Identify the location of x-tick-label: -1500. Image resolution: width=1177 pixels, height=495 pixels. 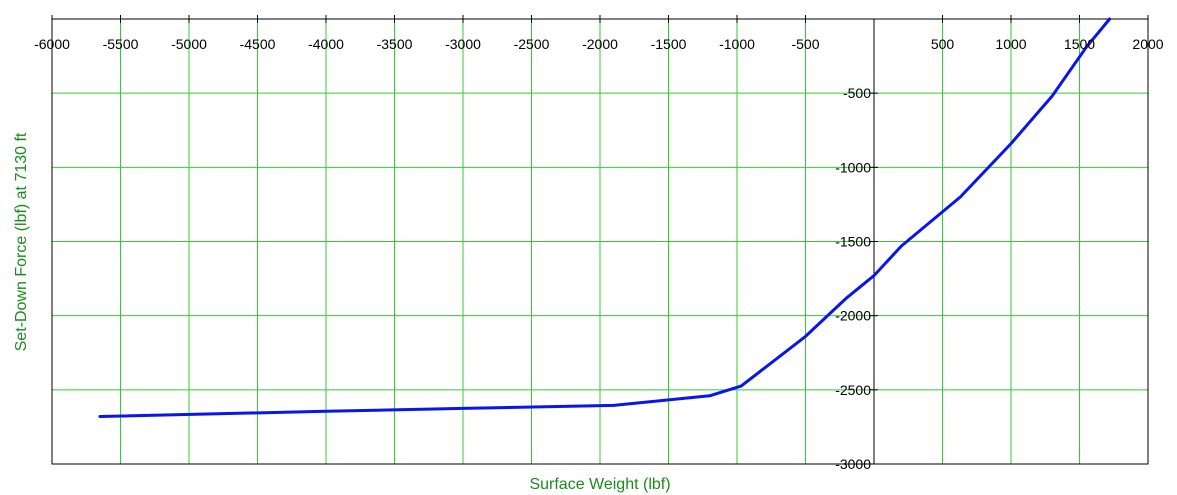
(669, 44).